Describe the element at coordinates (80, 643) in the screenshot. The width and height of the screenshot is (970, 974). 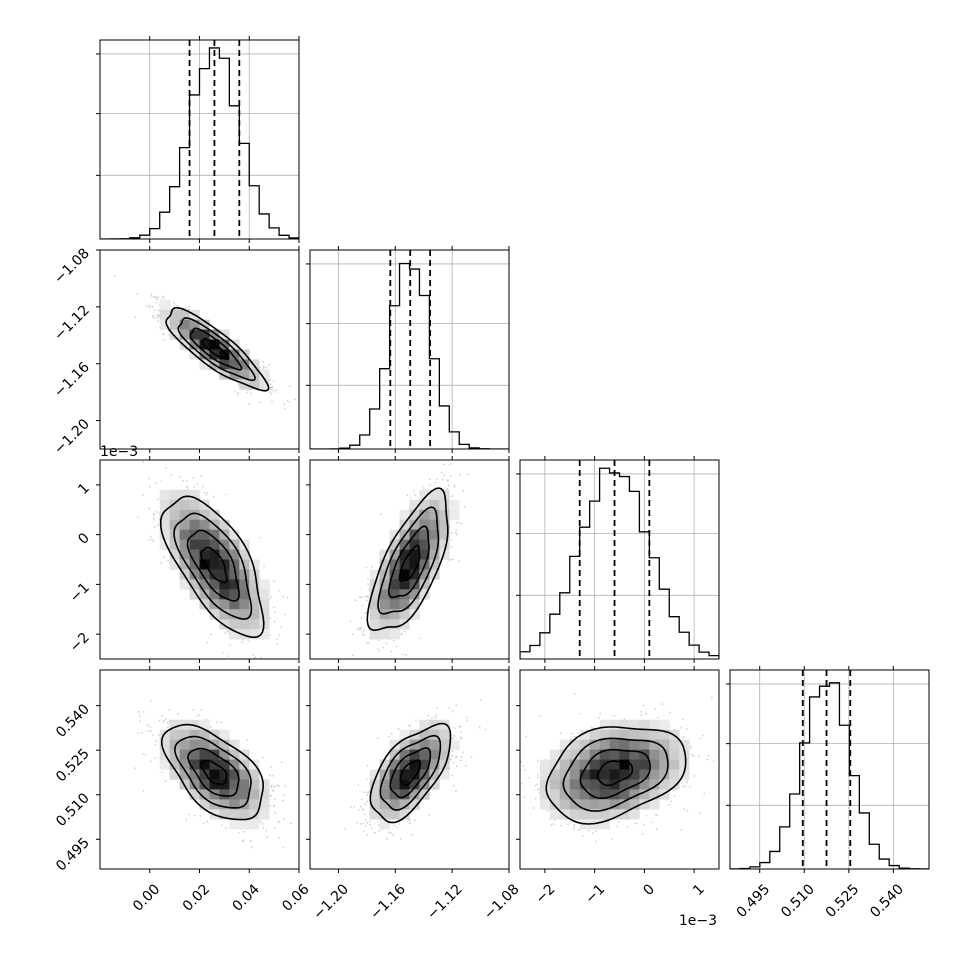
I see `y-tick-label-2-0: −2` at that location.